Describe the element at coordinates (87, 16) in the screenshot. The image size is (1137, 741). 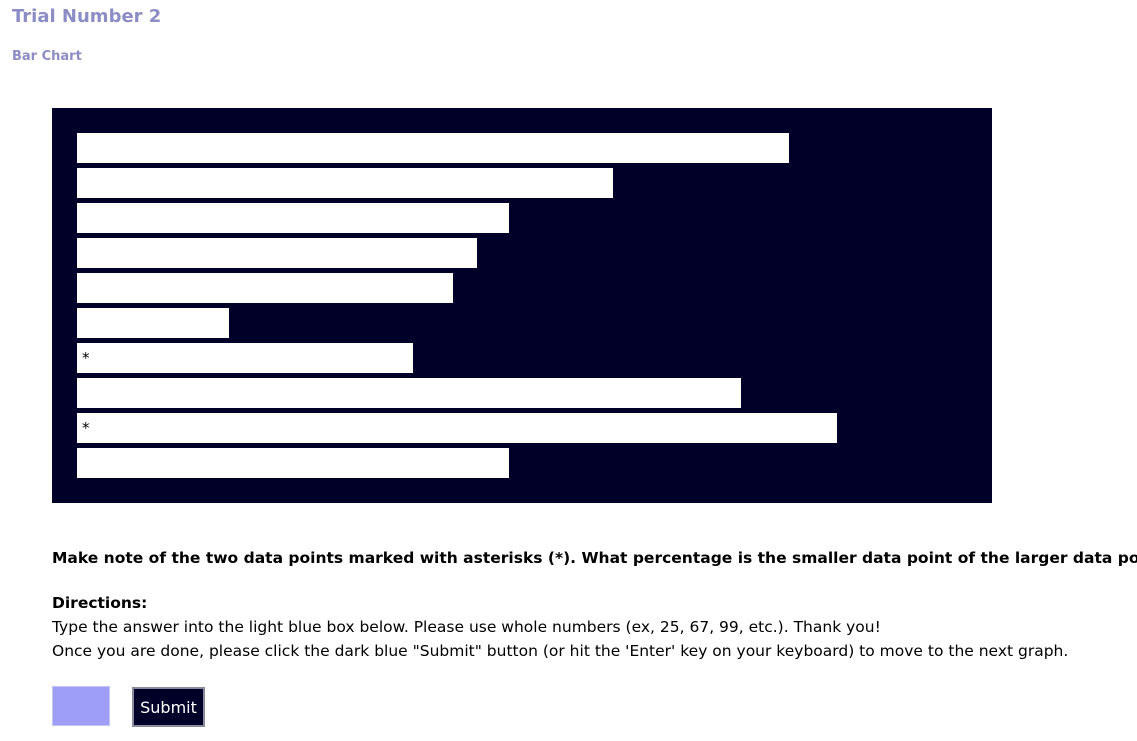
I see `trial-title: Trial Number 2` at that location.